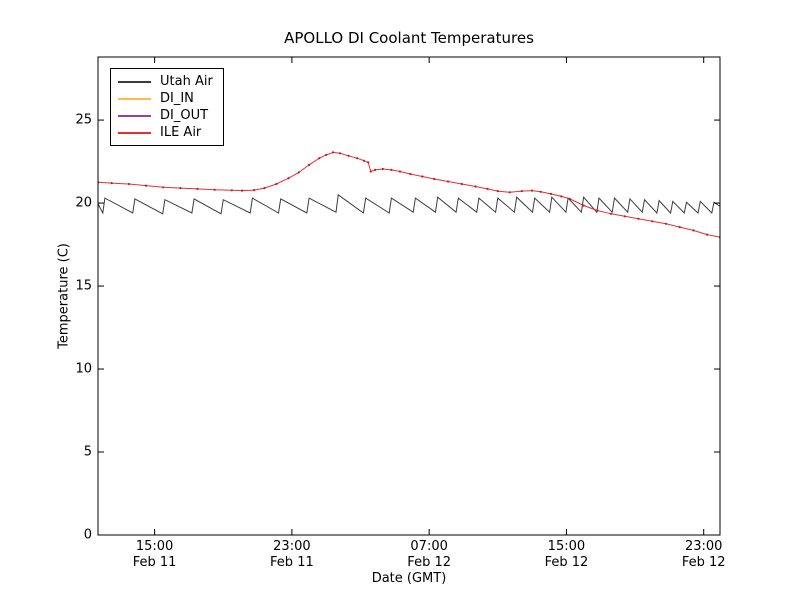 This screenshot has height=600, width=800. What do you see at coordinates (87, 535) in the screenshot?
I see `y-tick-label: 0` at bounding box center [87, 535].